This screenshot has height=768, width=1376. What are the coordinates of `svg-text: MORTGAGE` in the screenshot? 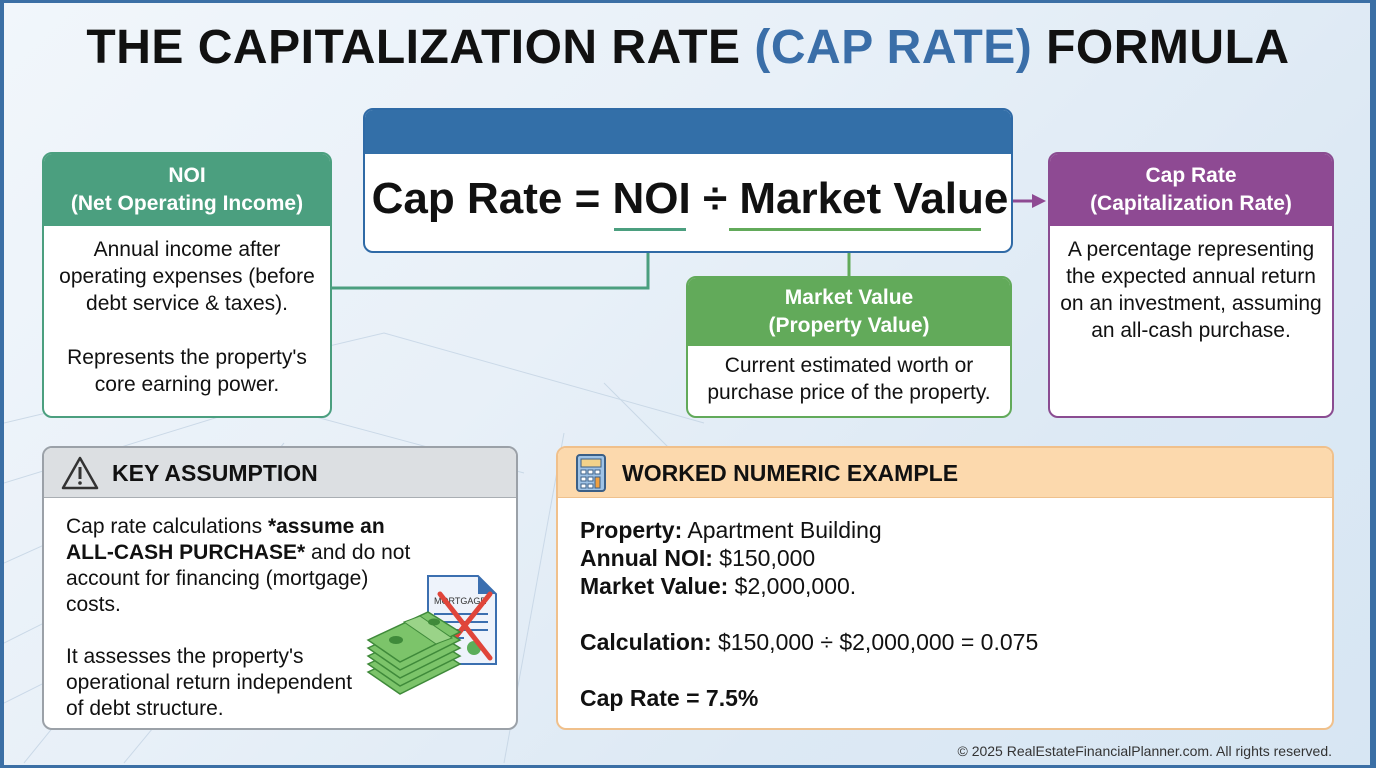 It's located at (460, 601).